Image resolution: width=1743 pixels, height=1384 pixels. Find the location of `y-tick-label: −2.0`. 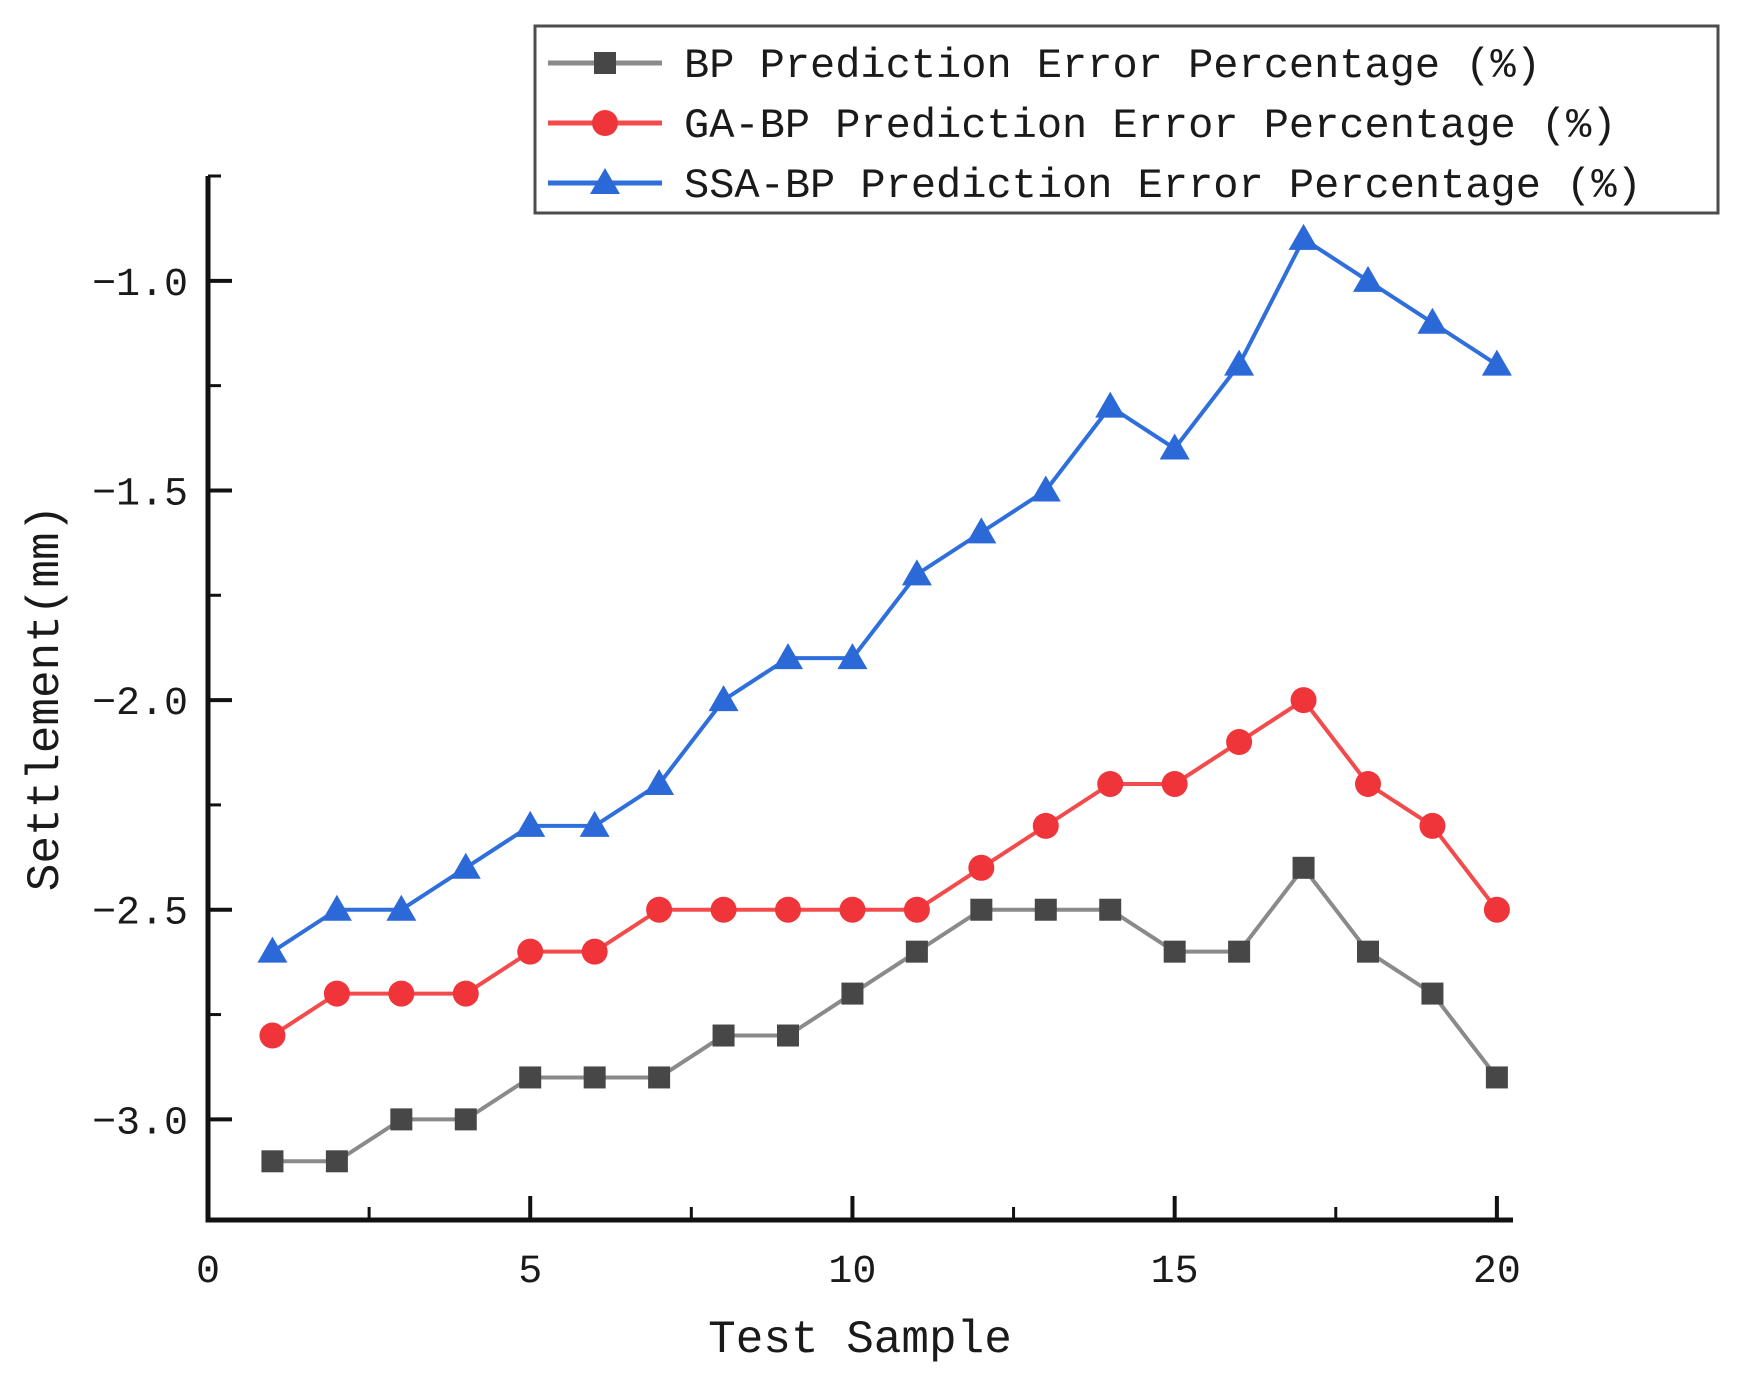

y-tick-label: −2.0 is located at coordinates (140, 704).